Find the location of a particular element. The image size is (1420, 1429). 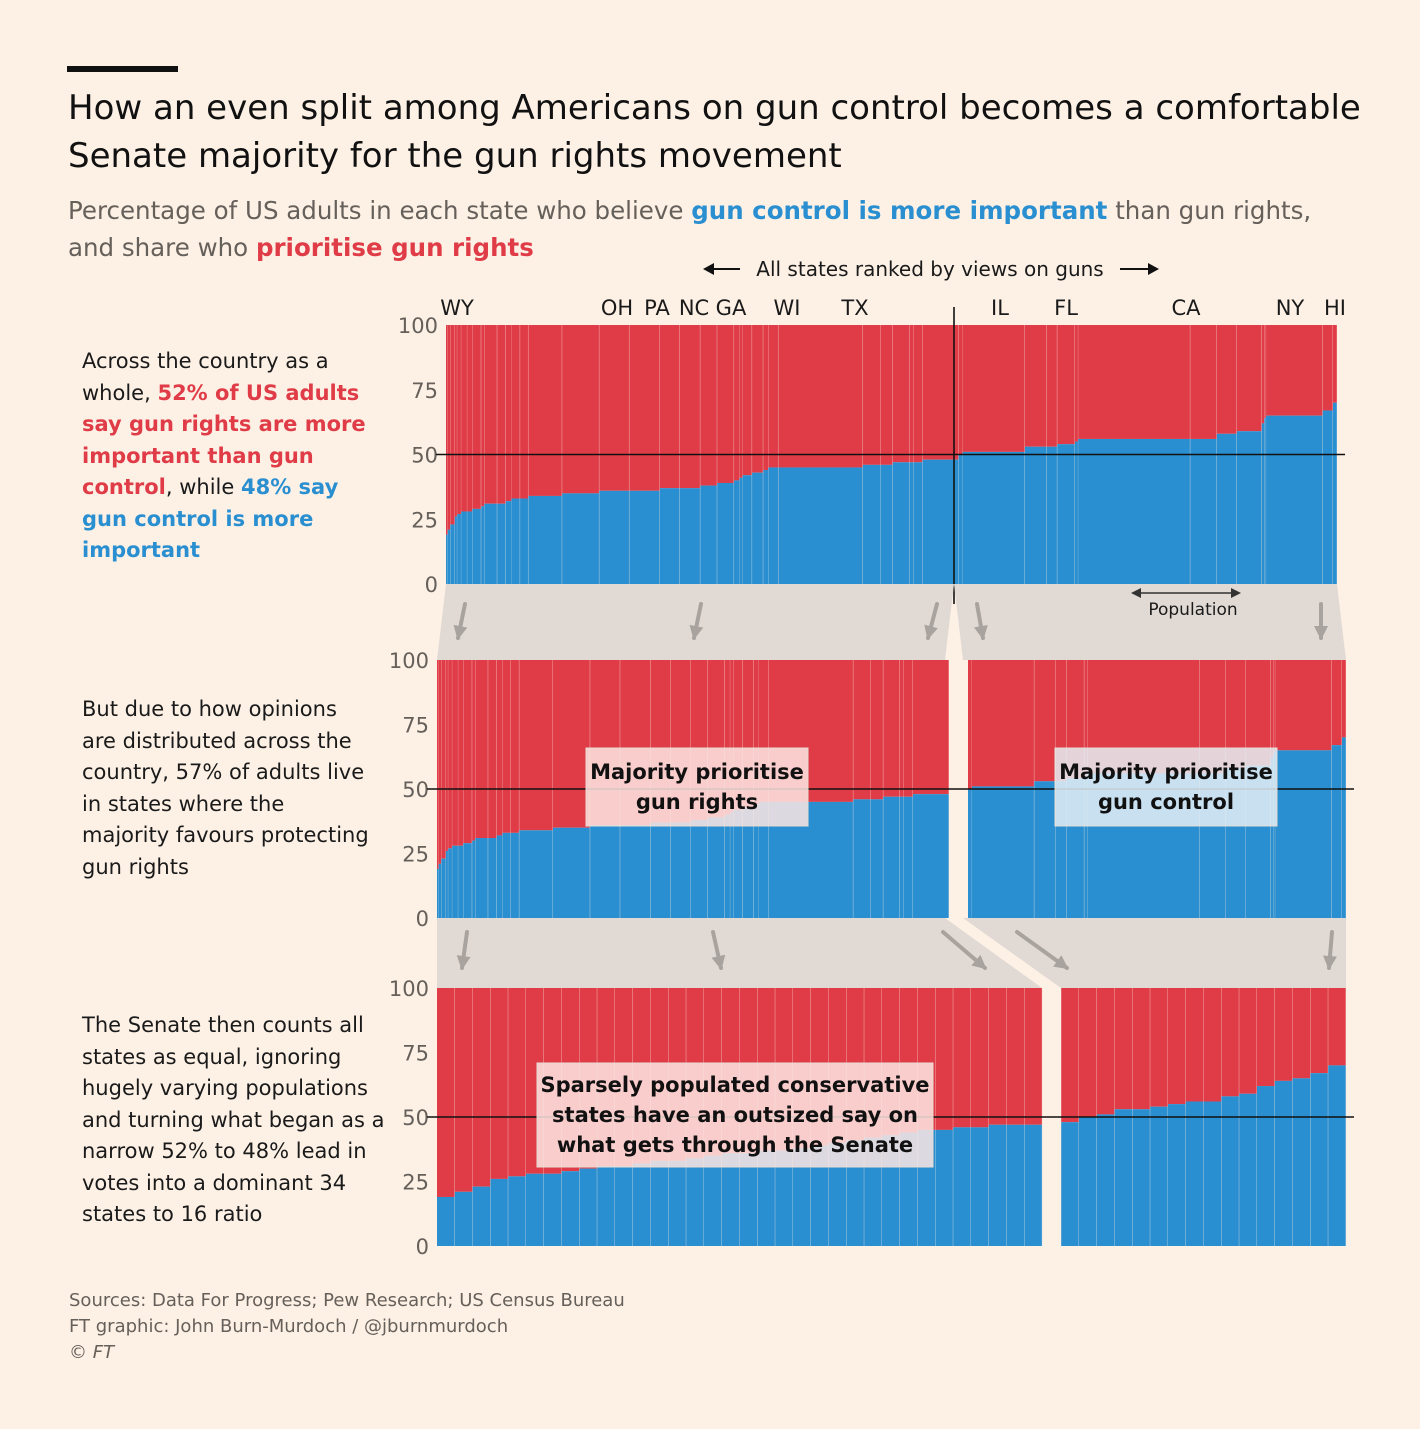

y-tick-label: 75 is located at coordinates (415, 1054).